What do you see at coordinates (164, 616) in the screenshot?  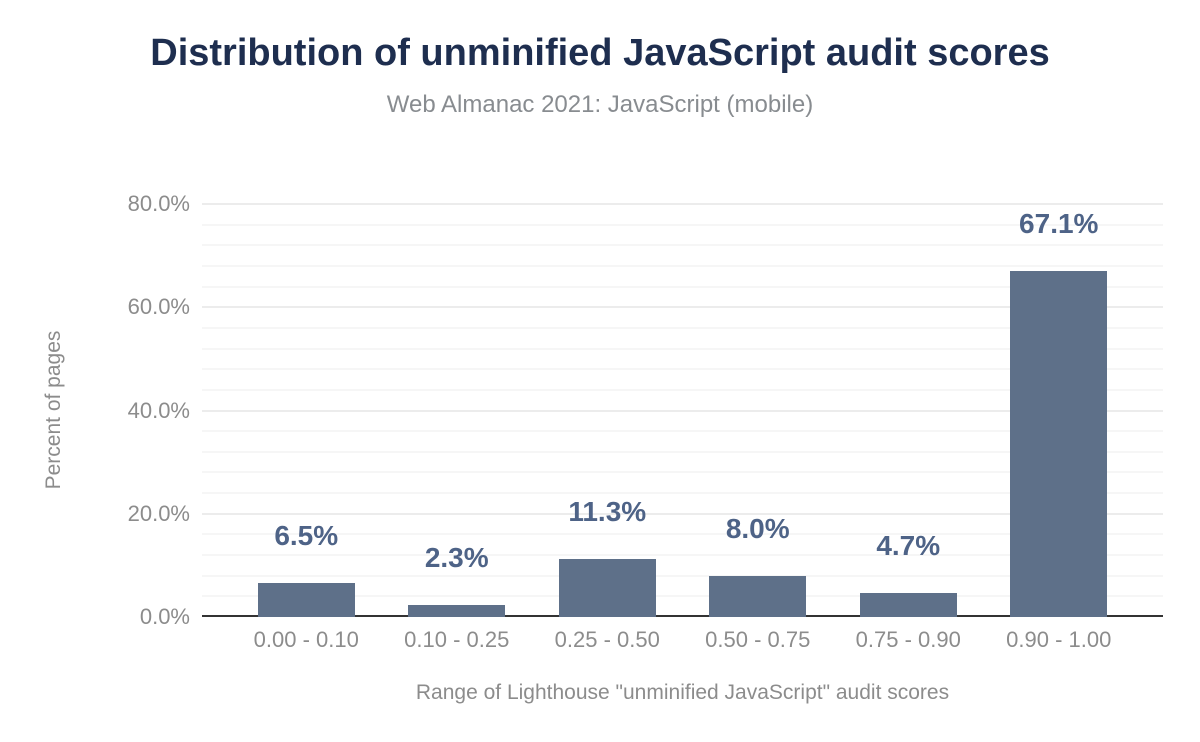 I see `y-tick-label: 0.0%` at bounding box center [164, 616].